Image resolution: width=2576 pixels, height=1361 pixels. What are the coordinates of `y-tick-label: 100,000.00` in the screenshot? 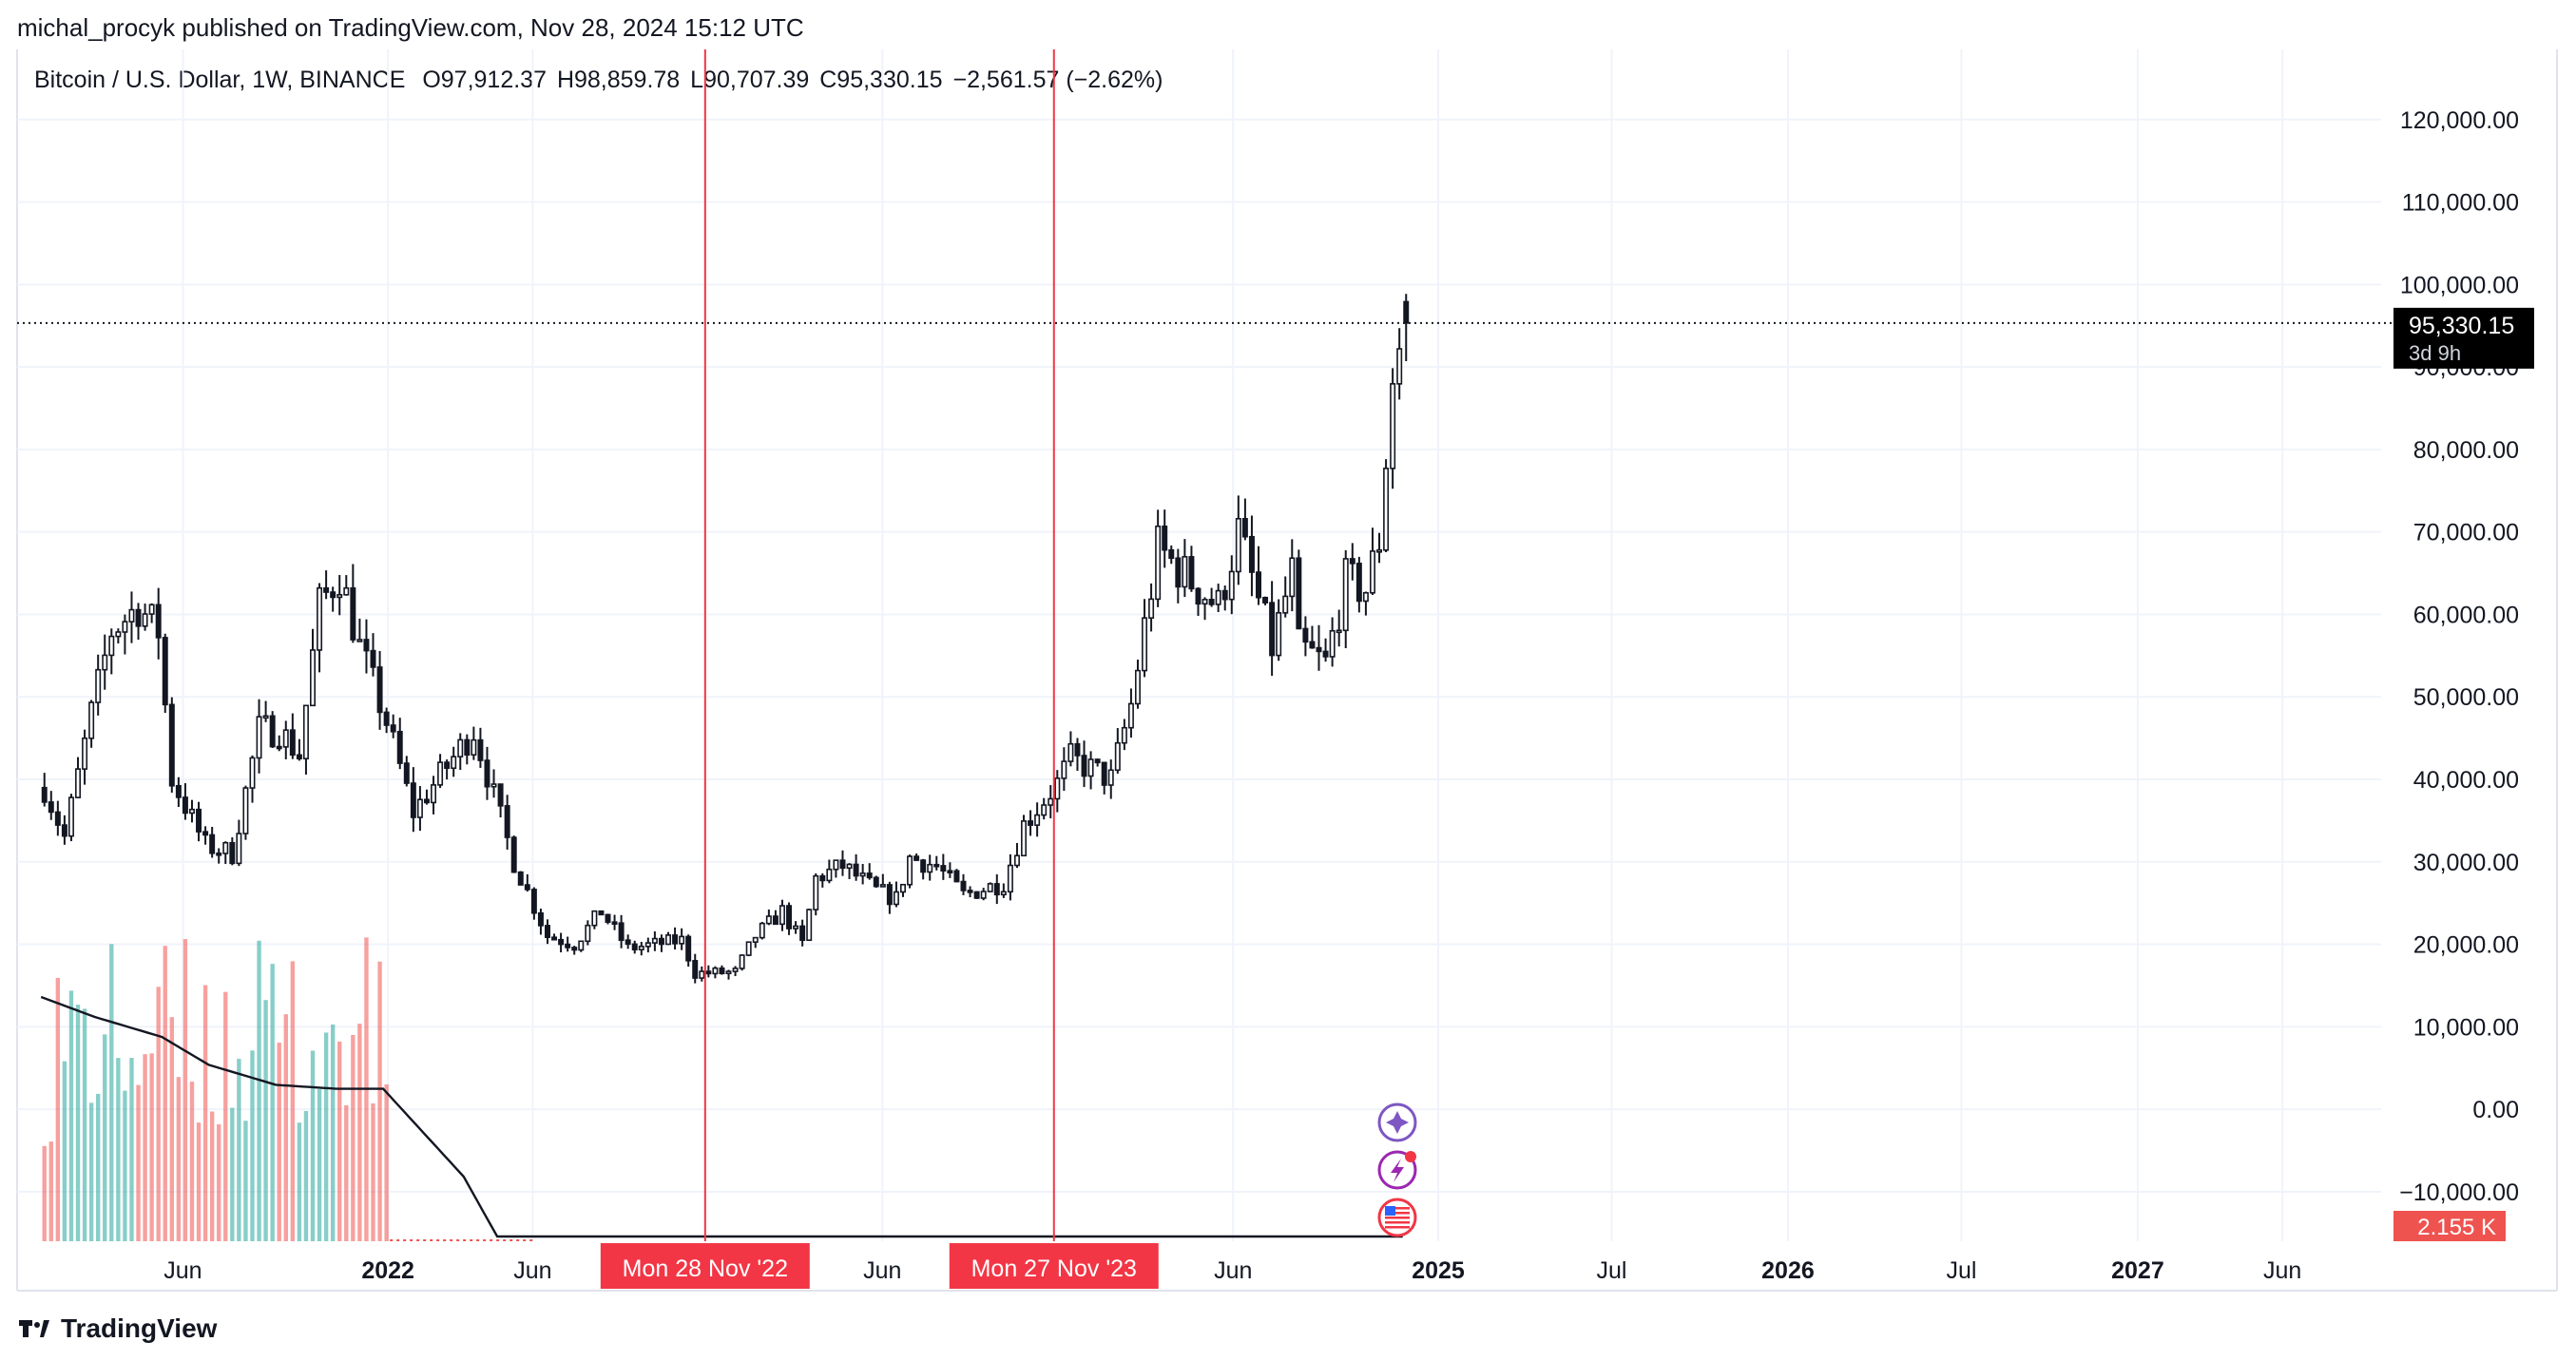 It's located at (2459, 285).